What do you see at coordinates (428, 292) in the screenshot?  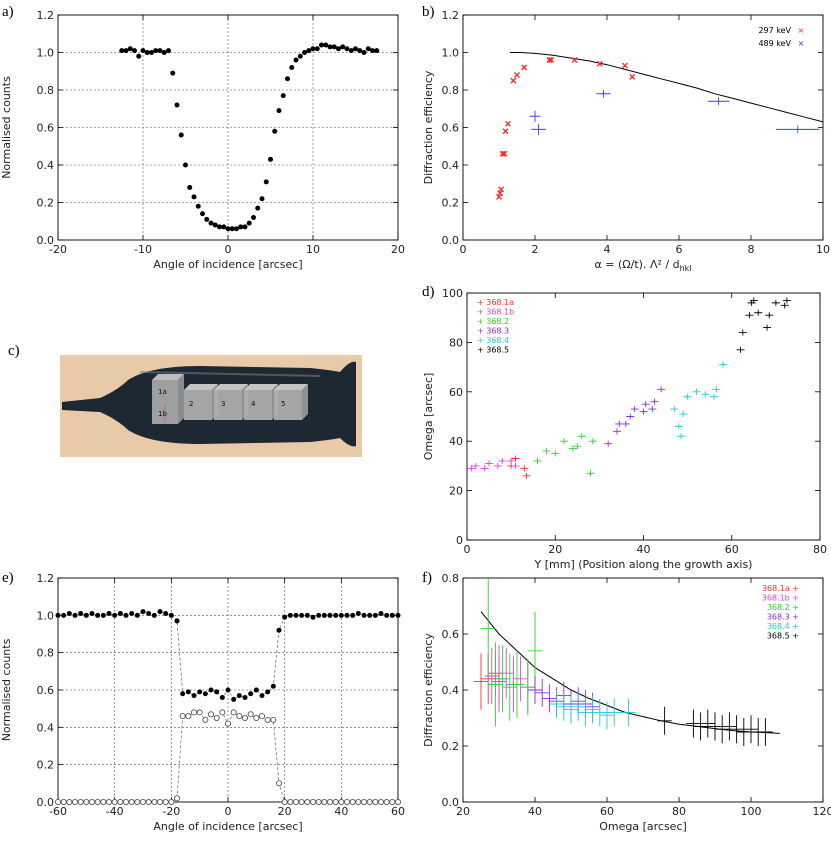 I see `panel-label-d: d)` at bounding box center [428, 292].